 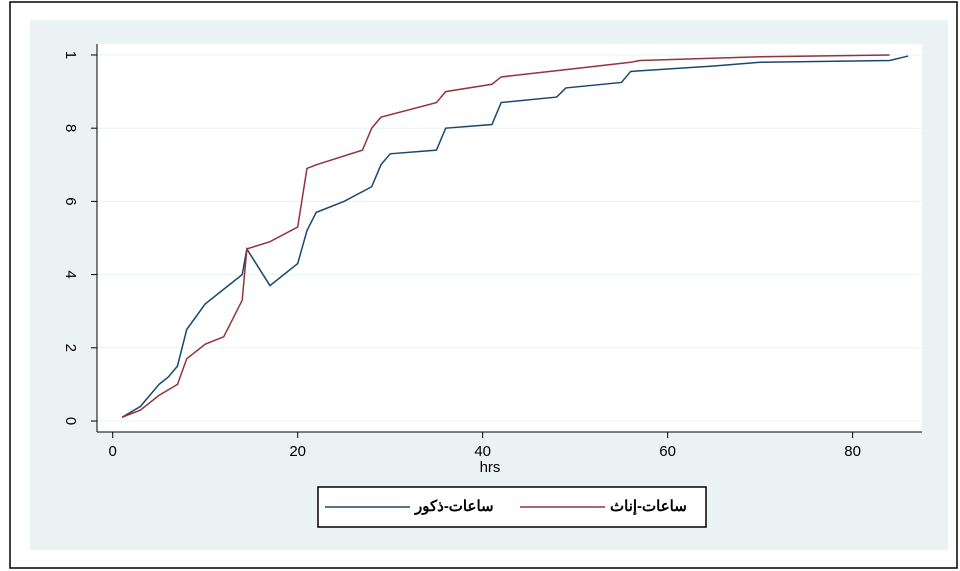 What do you see at coordinates (70, 128) in the screenshot?
I see `y-tick-label: 8` at bounding box center [70, 128].